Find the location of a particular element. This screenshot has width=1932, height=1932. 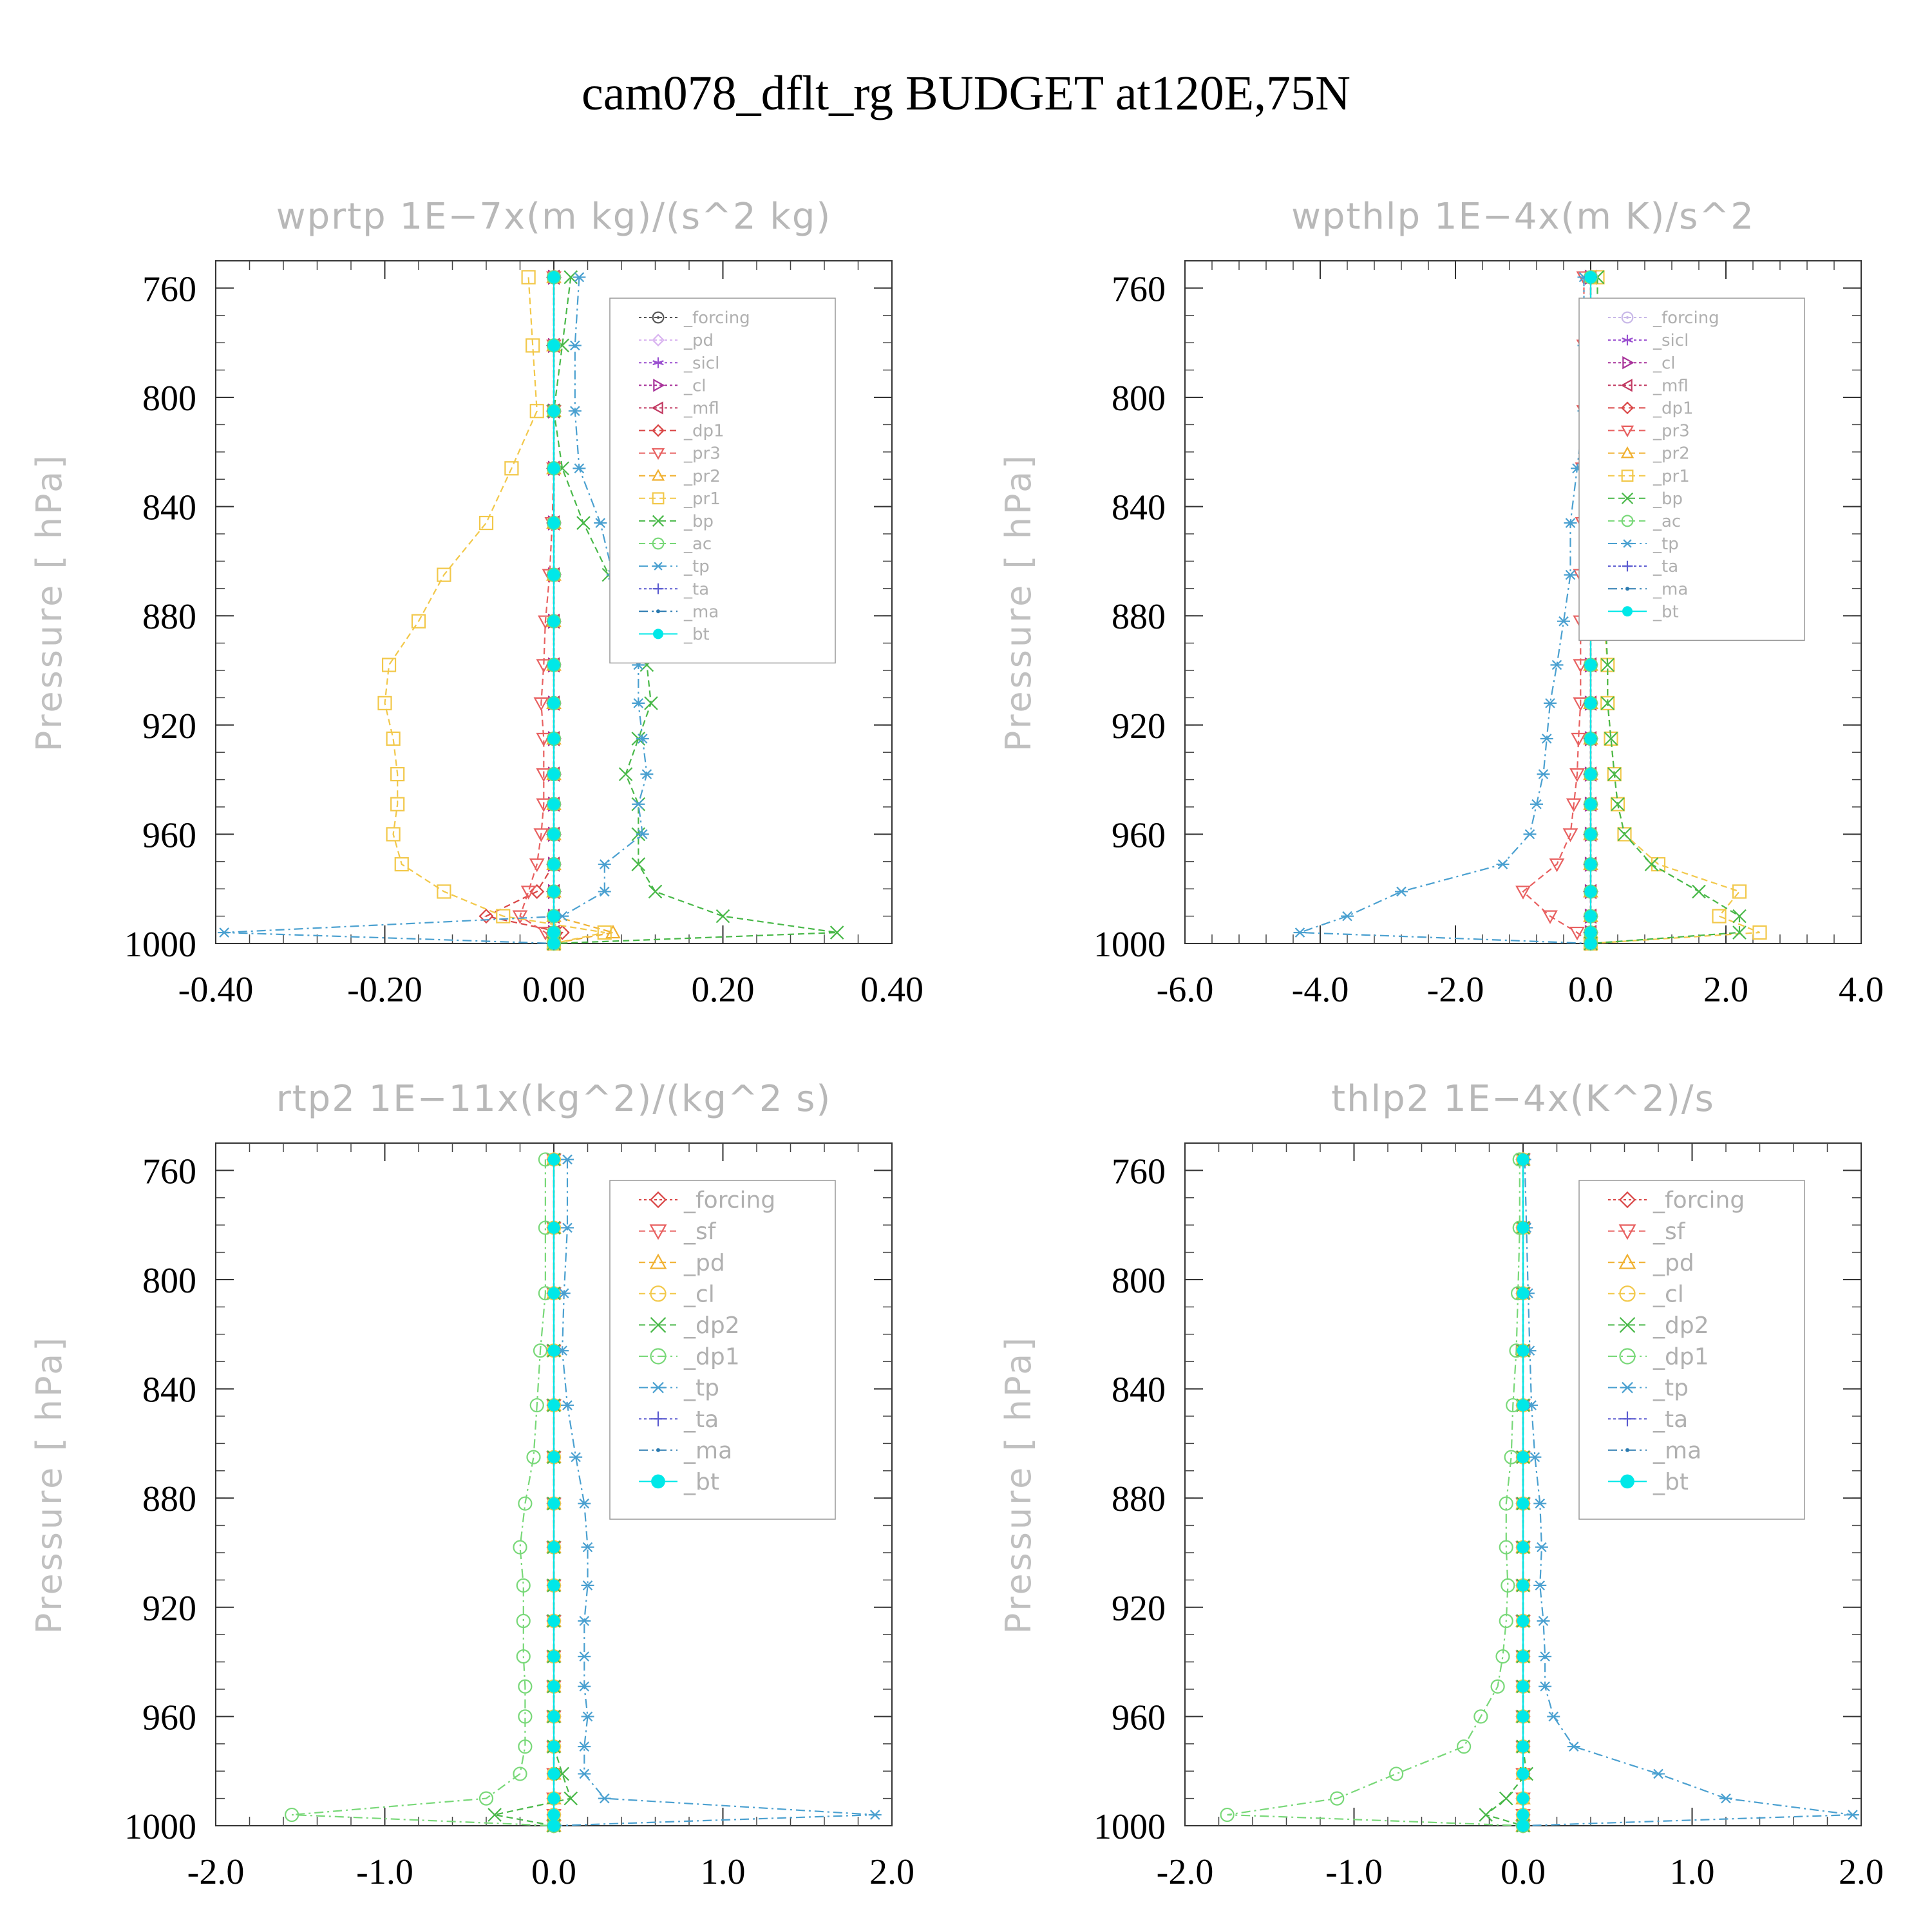

legend-entry-forcing: _forcing is located at coordinates (1699, 1201).